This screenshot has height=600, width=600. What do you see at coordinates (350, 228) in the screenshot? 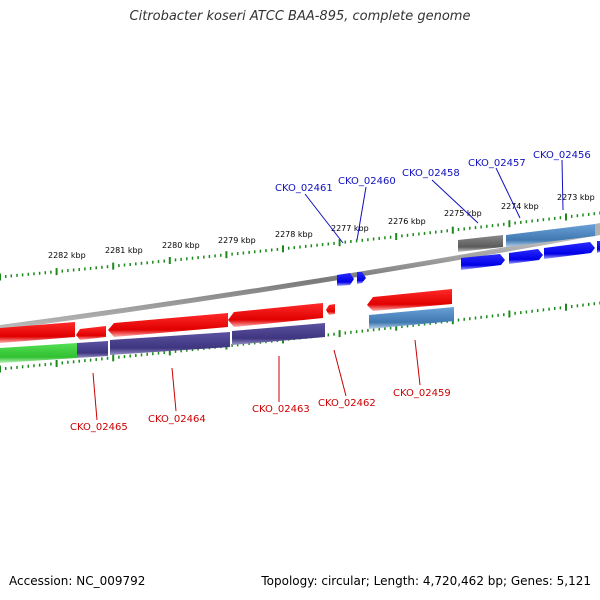
I see `kbp-label: 2277 kbp` at bounding box center [350, 228].